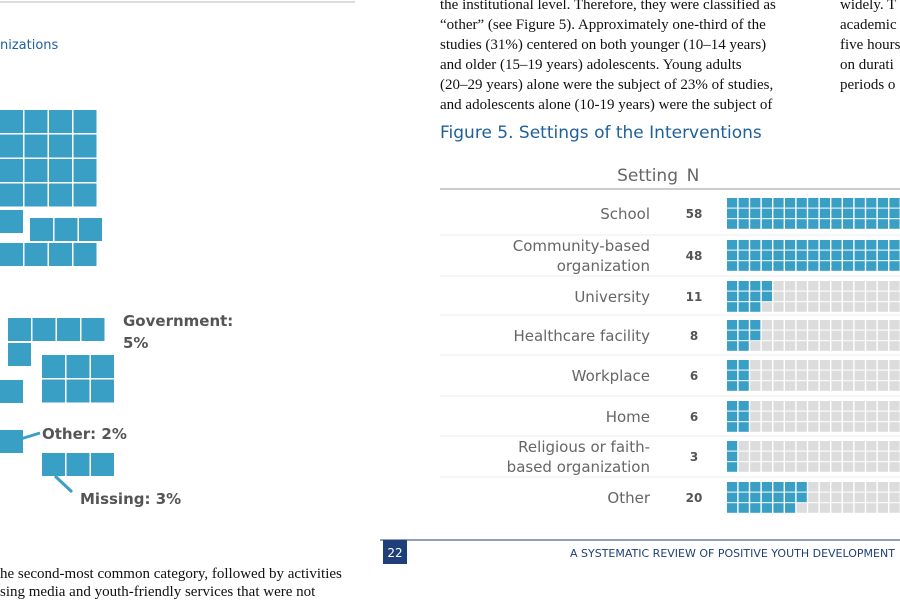 The image size is (900, 600). What do you see at coordinates (693, 176) in the screenshot?
I see `column-header: N` at bounding box center [693, 176].